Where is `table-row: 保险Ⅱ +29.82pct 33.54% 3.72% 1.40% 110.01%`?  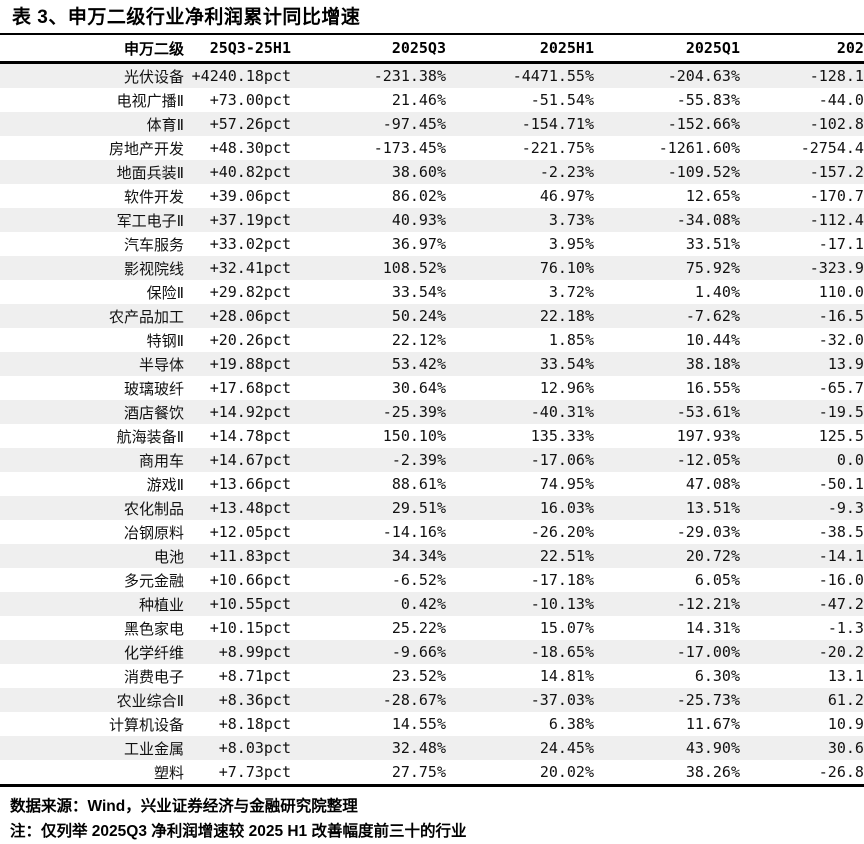
table-row: 保险Ⅱ +29.82pct 33.54% 3.72% 1.40% 110.01% is located at coordinates (432, 292).